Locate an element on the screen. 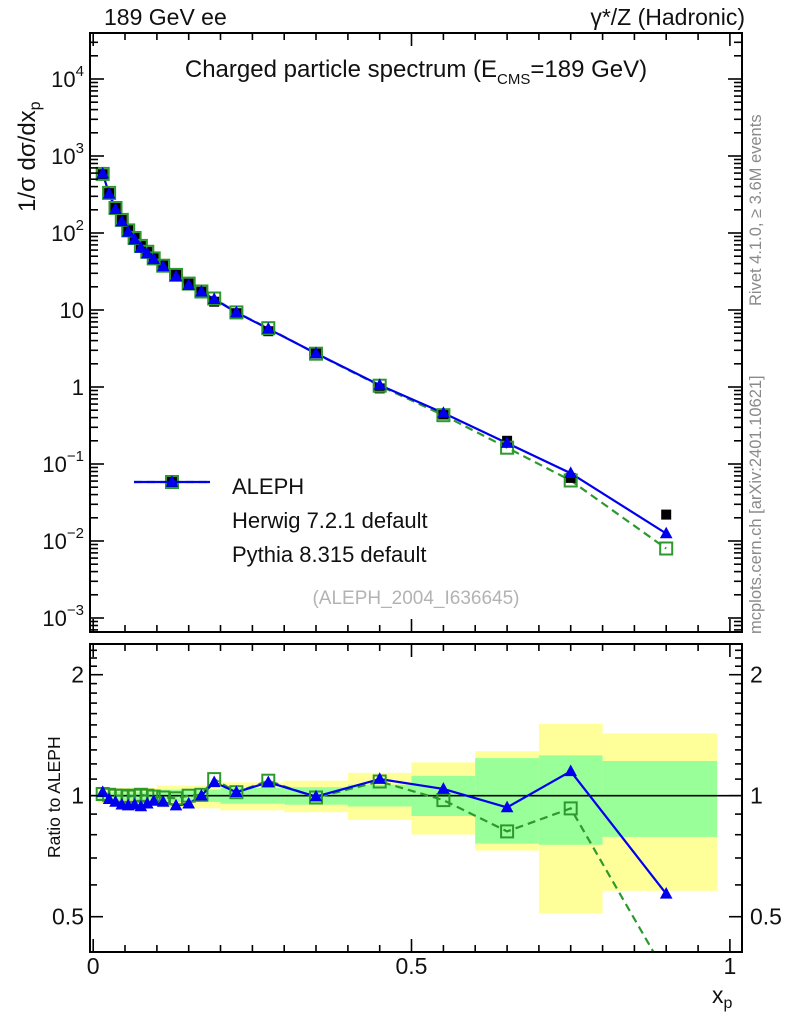 The width and height of the screenshot is (786, 1024). ratio-uncertainty-bands is located at coordinates (408, 818).